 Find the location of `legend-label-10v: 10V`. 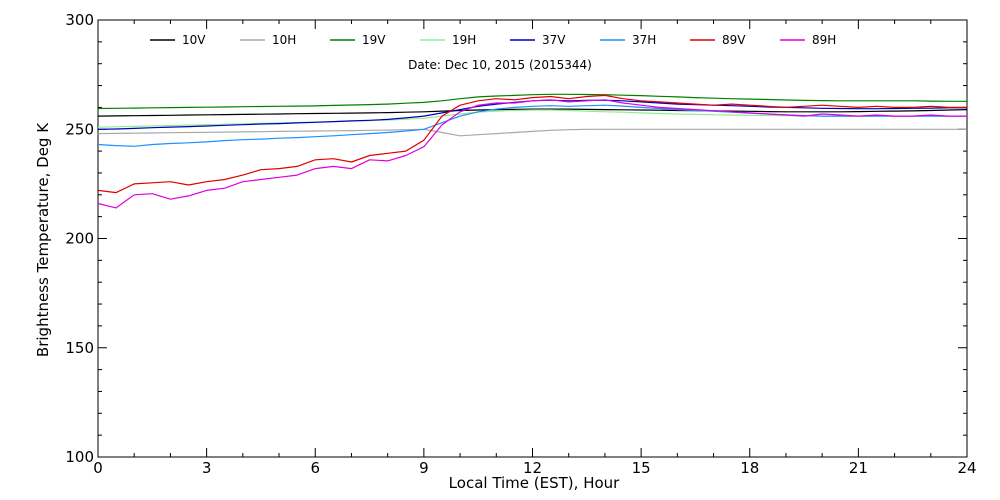

legend-label-10v: 10V is located at coordinates (194, 40).